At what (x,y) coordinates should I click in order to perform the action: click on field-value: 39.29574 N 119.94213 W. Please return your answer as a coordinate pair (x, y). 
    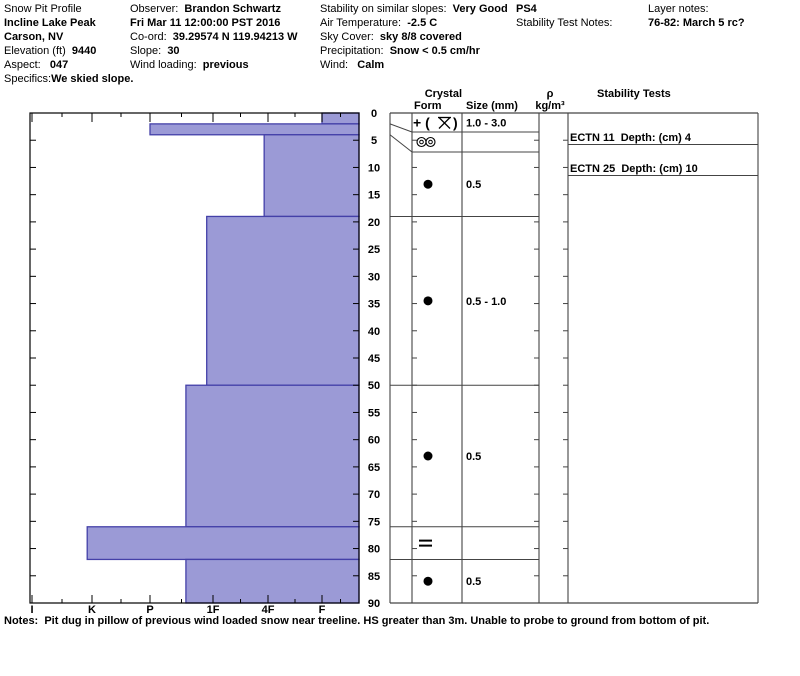
    Looking at the image, I should click on (235, 37).